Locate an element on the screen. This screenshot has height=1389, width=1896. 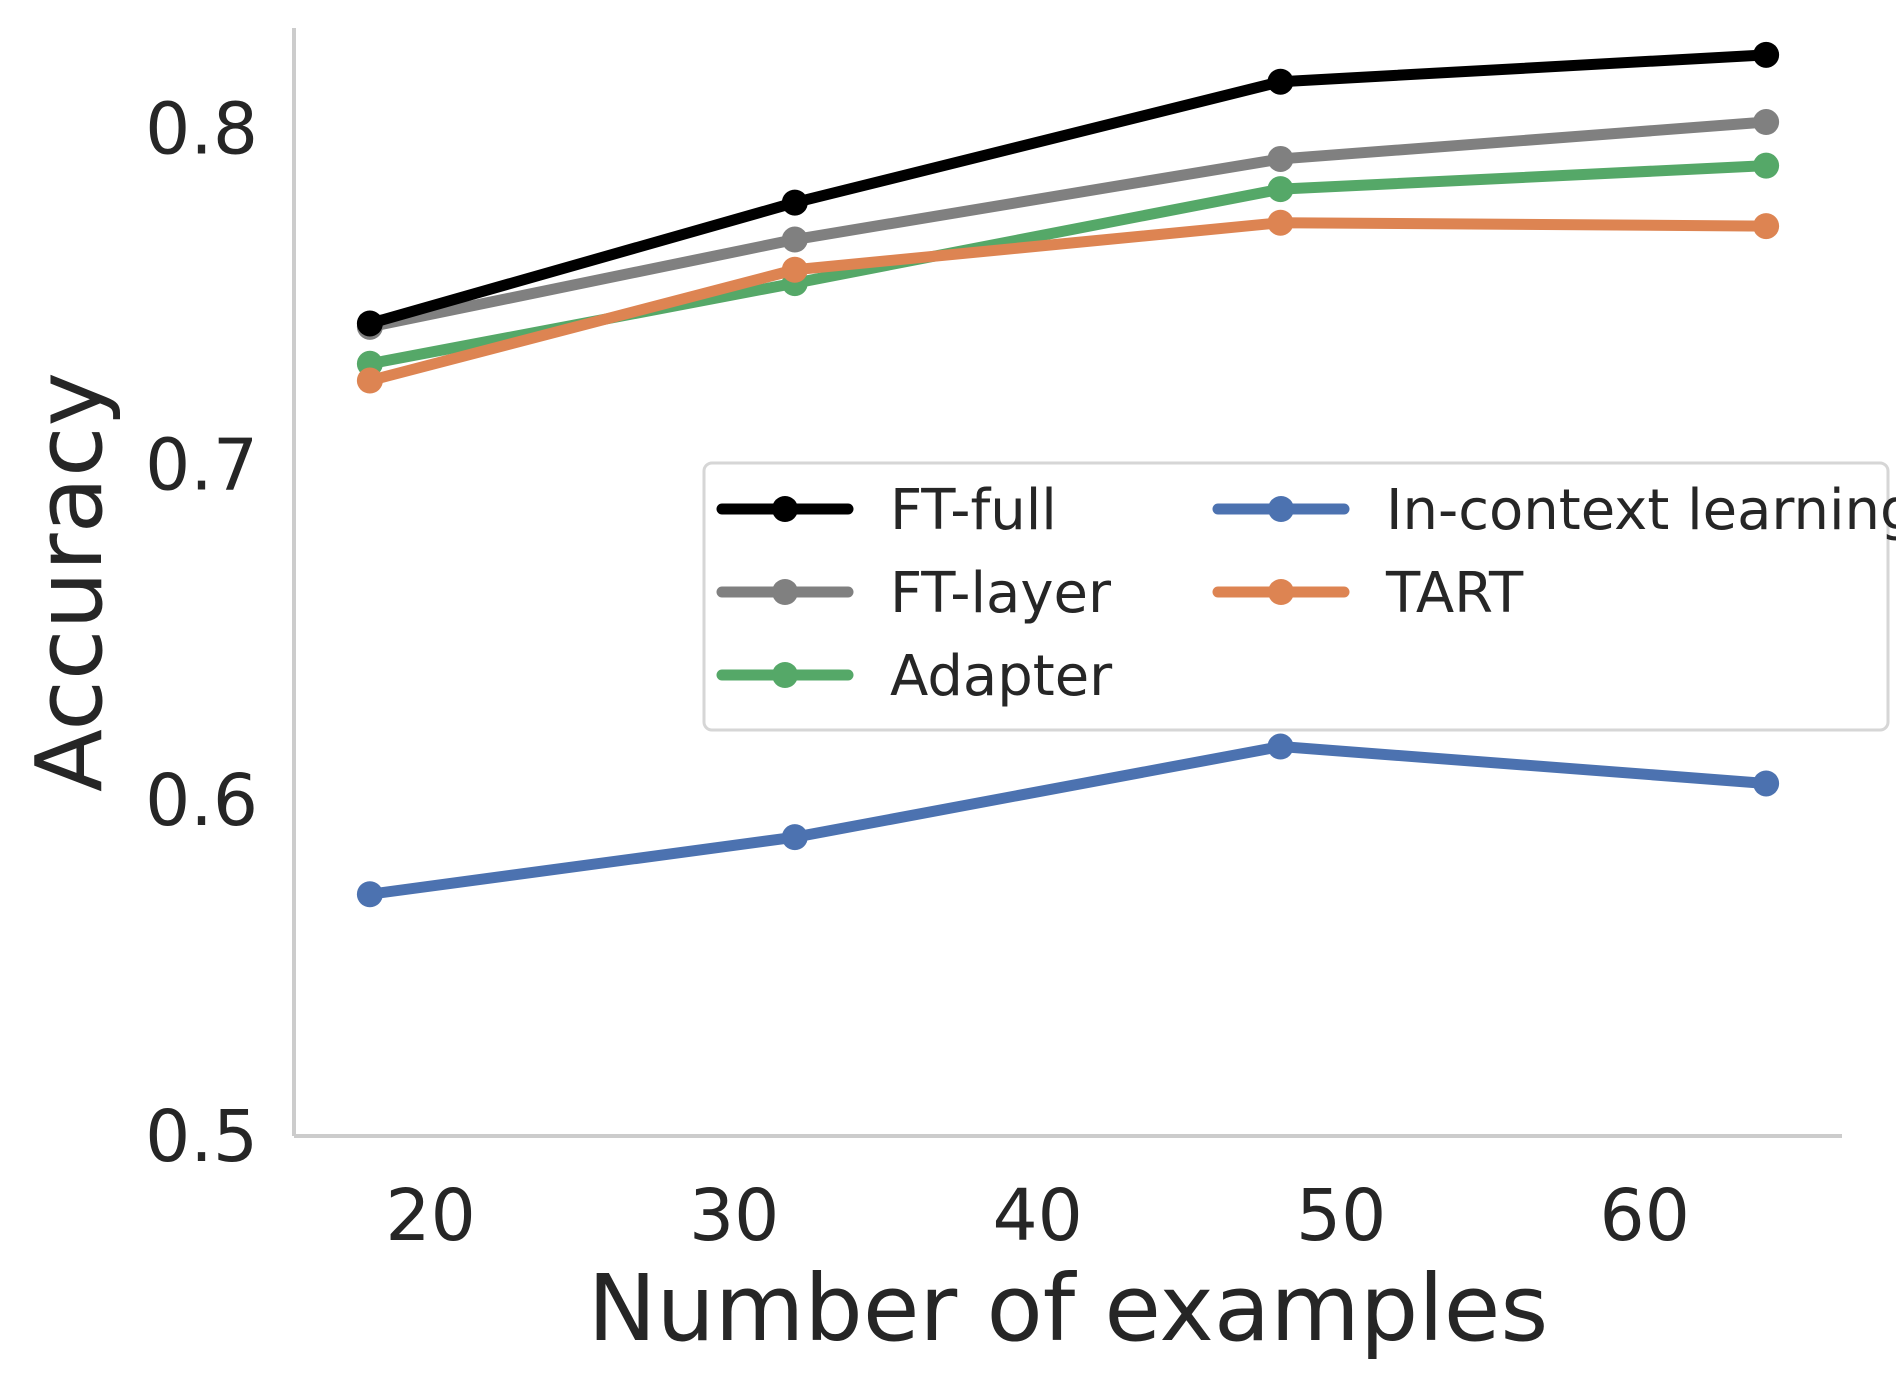
legend-entry-ft-layer: FT-layer is located at coordinates (914, 593).